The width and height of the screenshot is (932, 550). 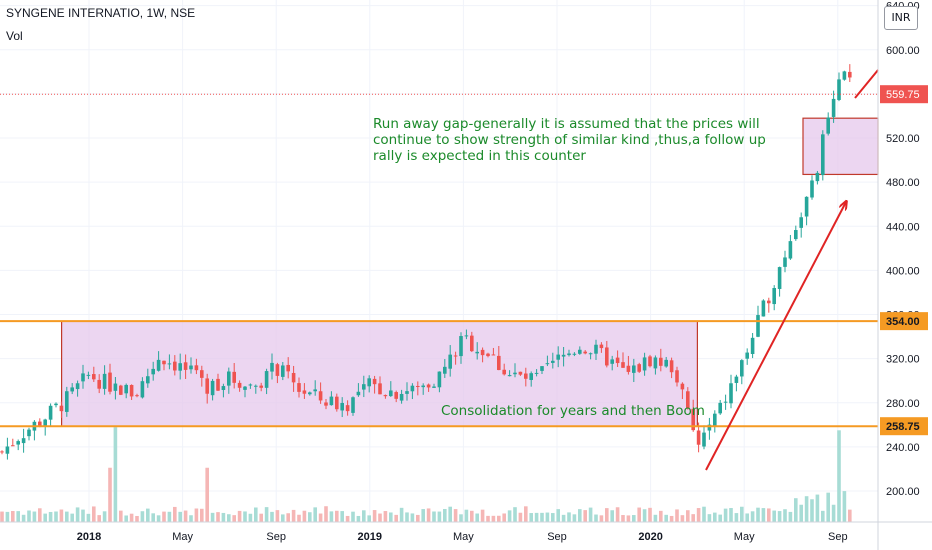 I want to click on x-tick-label: 2020, so click(x=650, y=537).